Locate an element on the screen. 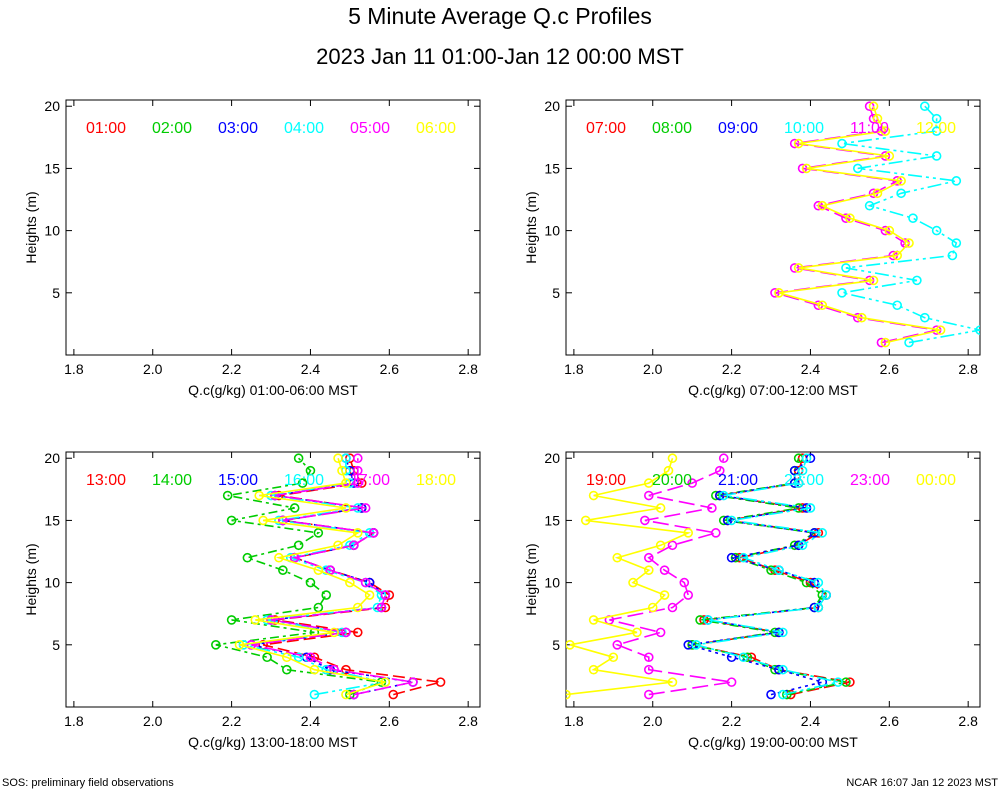  legend-entry: 04:00 is located at coordinates (304, 128).